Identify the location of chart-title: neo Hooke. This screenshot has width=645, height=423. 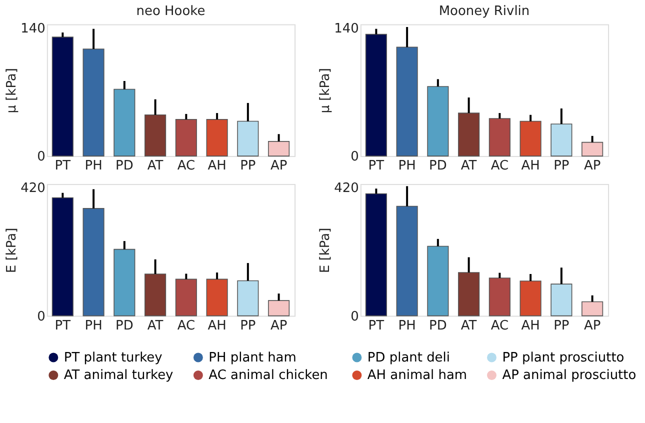
(171, 11).